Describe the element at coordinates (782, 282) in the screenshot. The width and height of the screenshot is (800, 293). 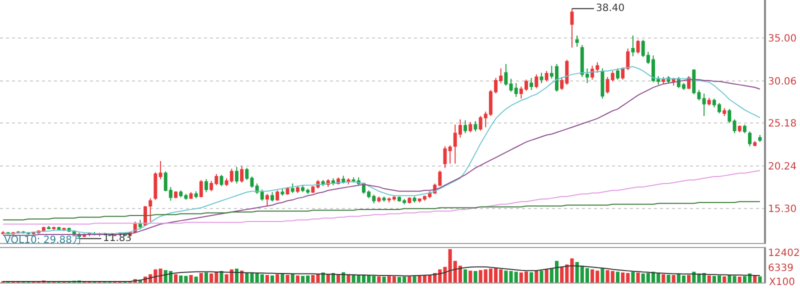
I see `text: X100` at that location.